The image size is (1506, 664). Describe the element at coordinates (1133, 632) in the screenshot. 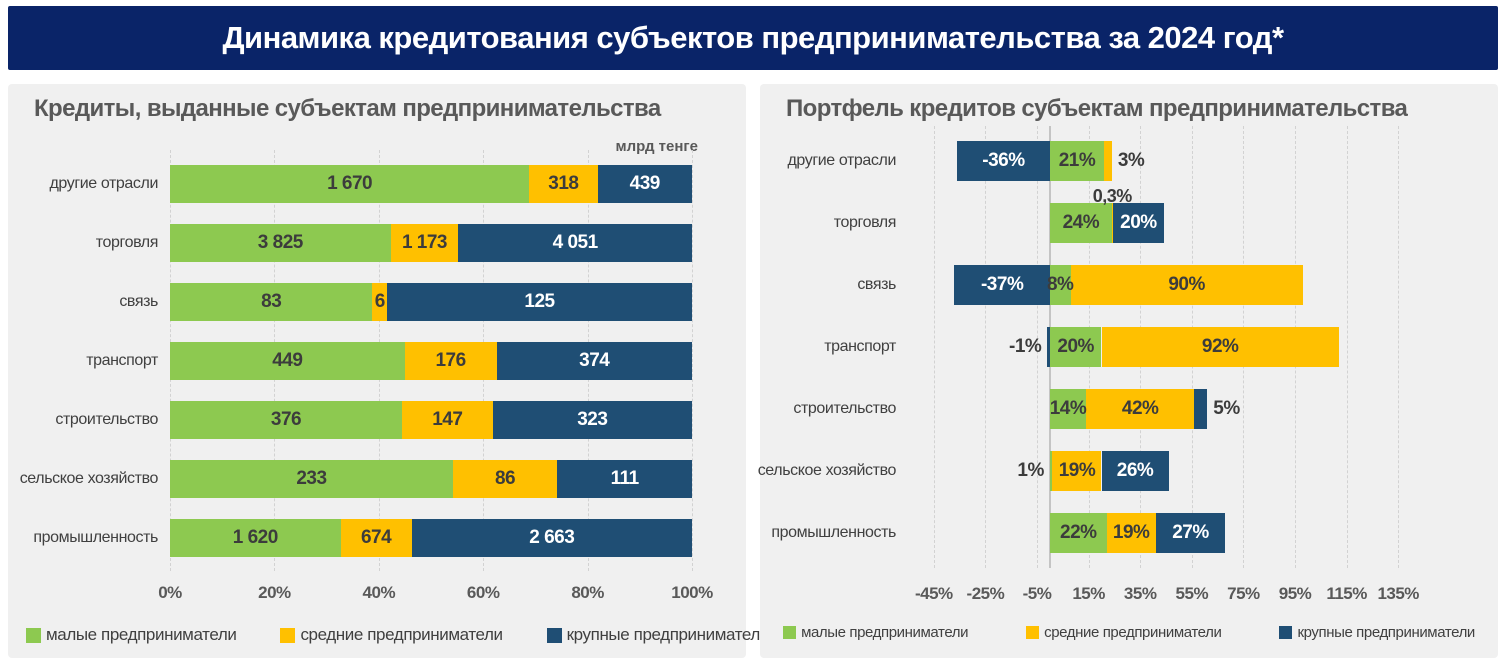

I see `legend-label: средние предприниматели` at that location.